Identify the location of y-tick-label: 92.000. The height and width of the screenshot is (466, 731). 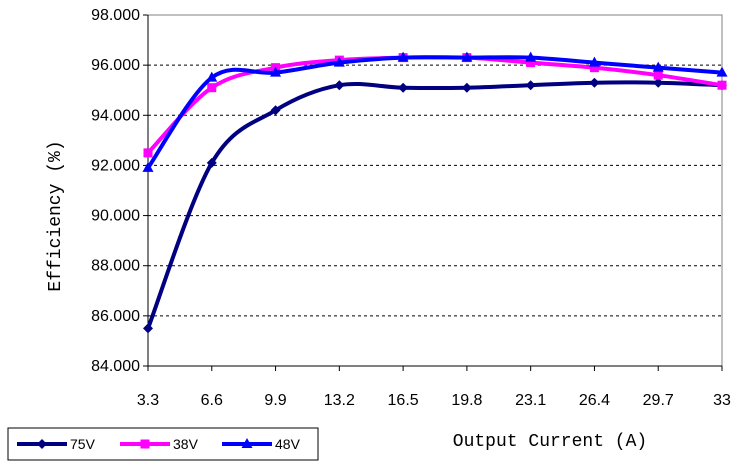
(115, 165).